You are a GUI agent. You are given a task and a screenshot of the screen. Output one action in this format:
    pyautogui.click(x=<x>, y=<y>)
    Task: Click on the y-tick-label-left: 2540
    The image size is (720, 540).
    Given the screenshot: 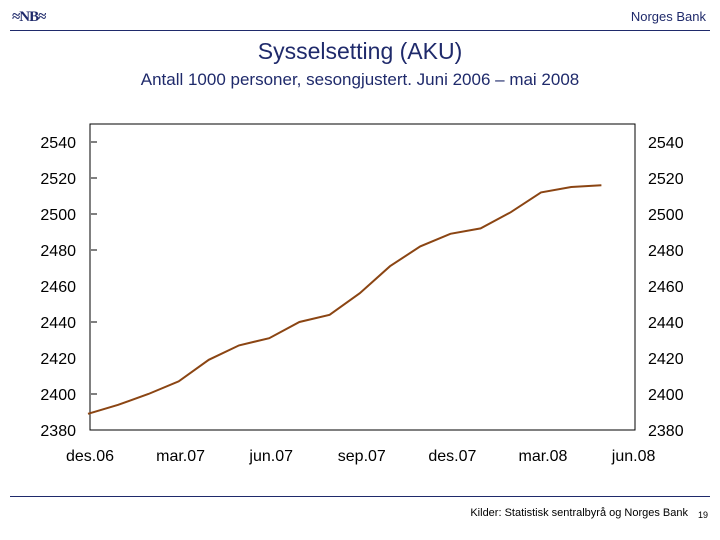 What is the action you would take?
    pyautogui.click(x=58, y=143)
    